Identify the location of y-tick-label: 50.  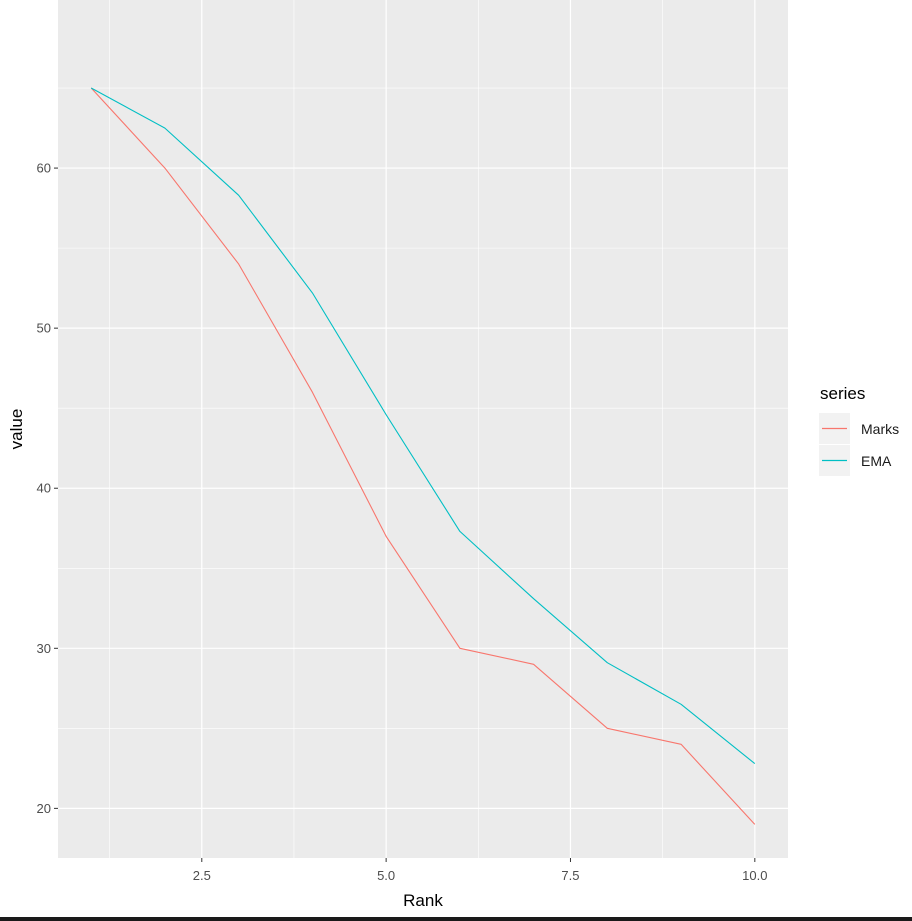
(44, 328).